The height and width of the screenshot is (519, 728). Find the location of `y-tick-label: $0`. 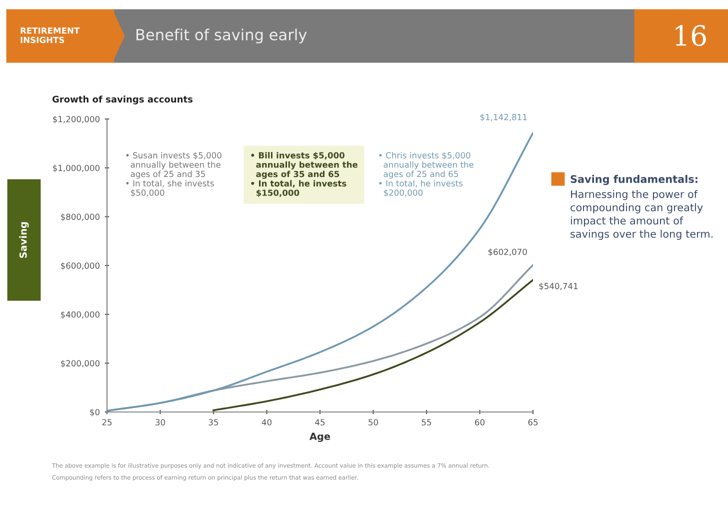

y-tick-label: $0 is located at coordinates (95, 412).